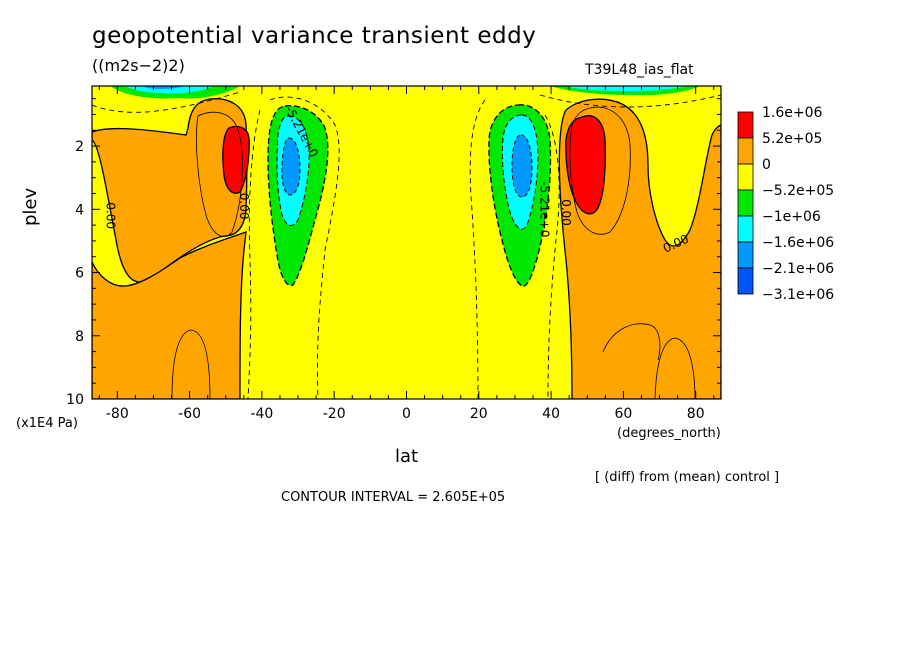 The height and width of the screenshot is (654, 904). What do you see at coordinates (79, 274) in the screenshot?
I see `y-tick-label: 6` at bounding box center [79, 274].